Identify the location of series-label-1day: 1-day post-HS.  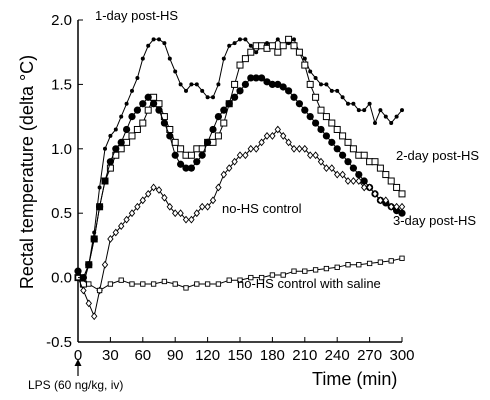
(136, 15).